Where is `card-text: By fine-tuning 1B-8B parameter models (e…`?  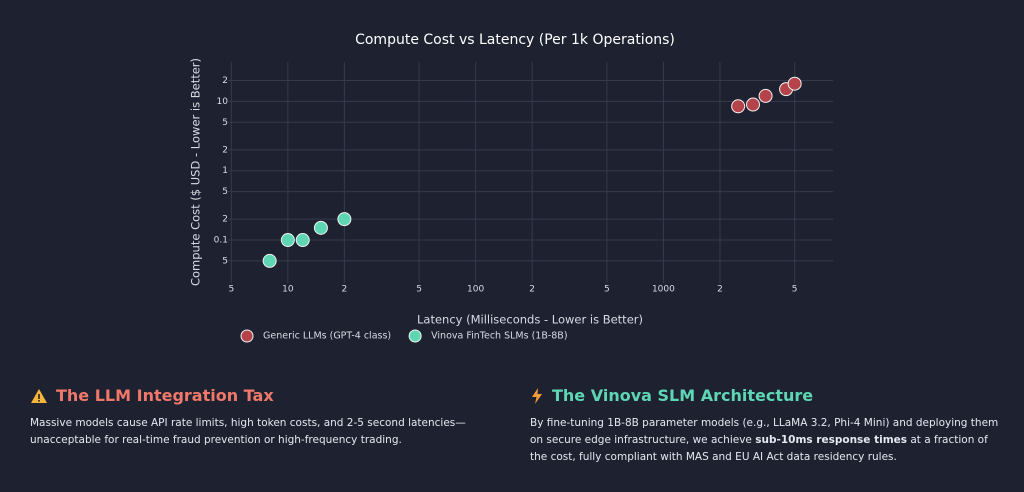 card-text: By fine-tuning 1B-8B parameter models (e… is located at coordinates (765, 440).